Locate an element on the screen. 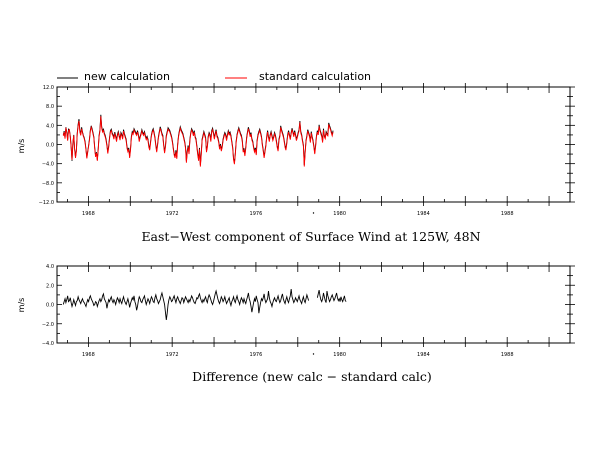 Image resolution: width=612 pixels, height=449 pixels. bottom-plot-frame is located at coordinates (313, 304).